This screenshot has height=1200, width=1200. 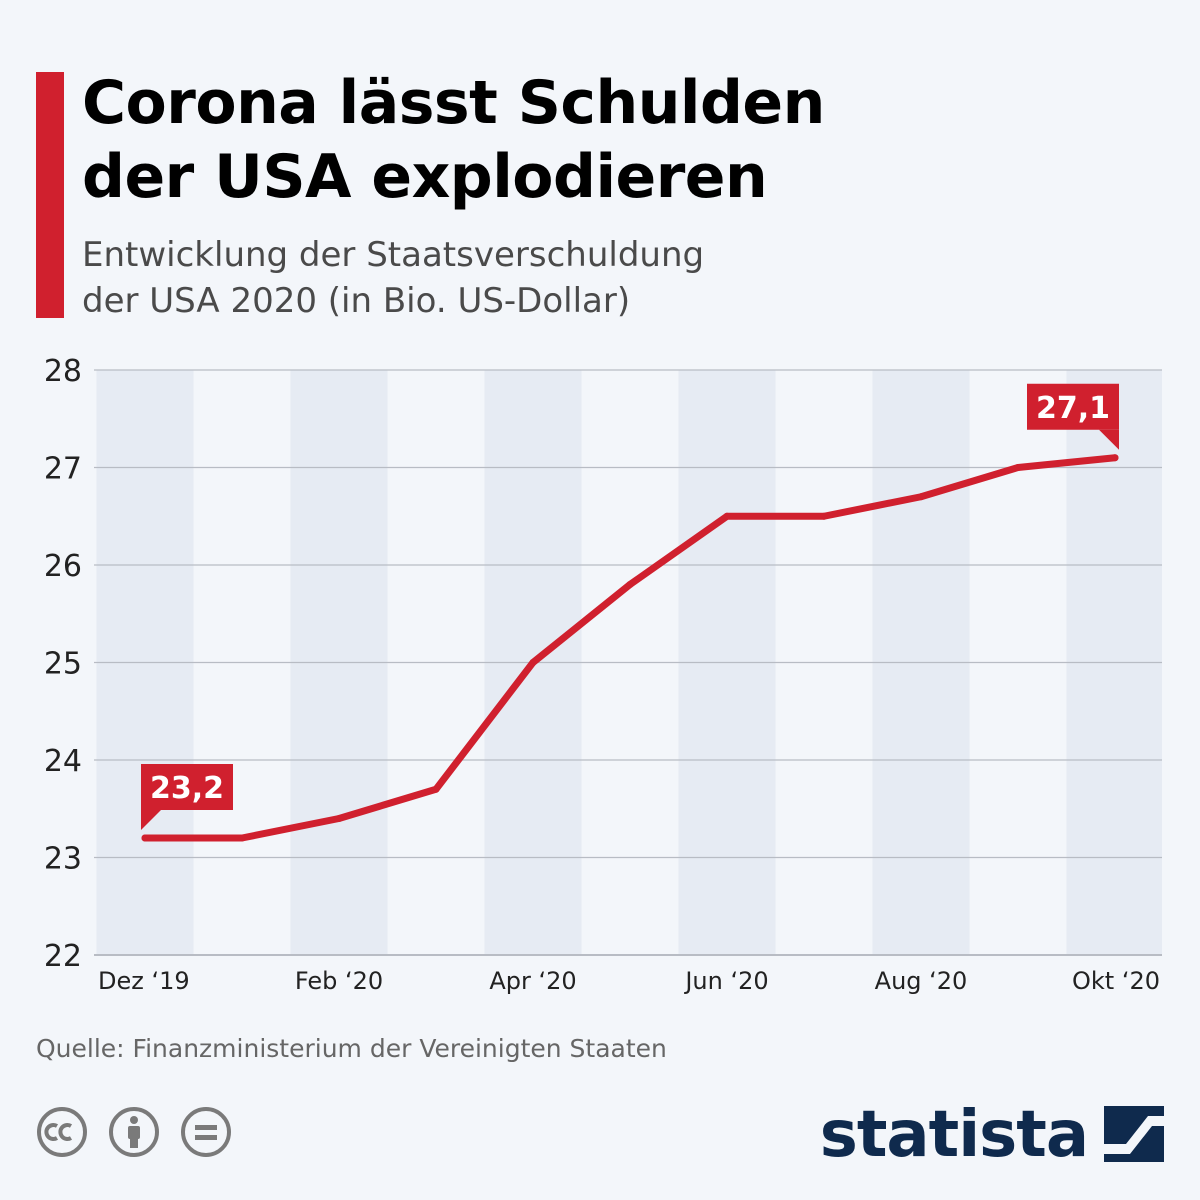 I want to click on subtitle-line-1: Entwicklung der Staatsverschuldung, so click(x=393, y=255).